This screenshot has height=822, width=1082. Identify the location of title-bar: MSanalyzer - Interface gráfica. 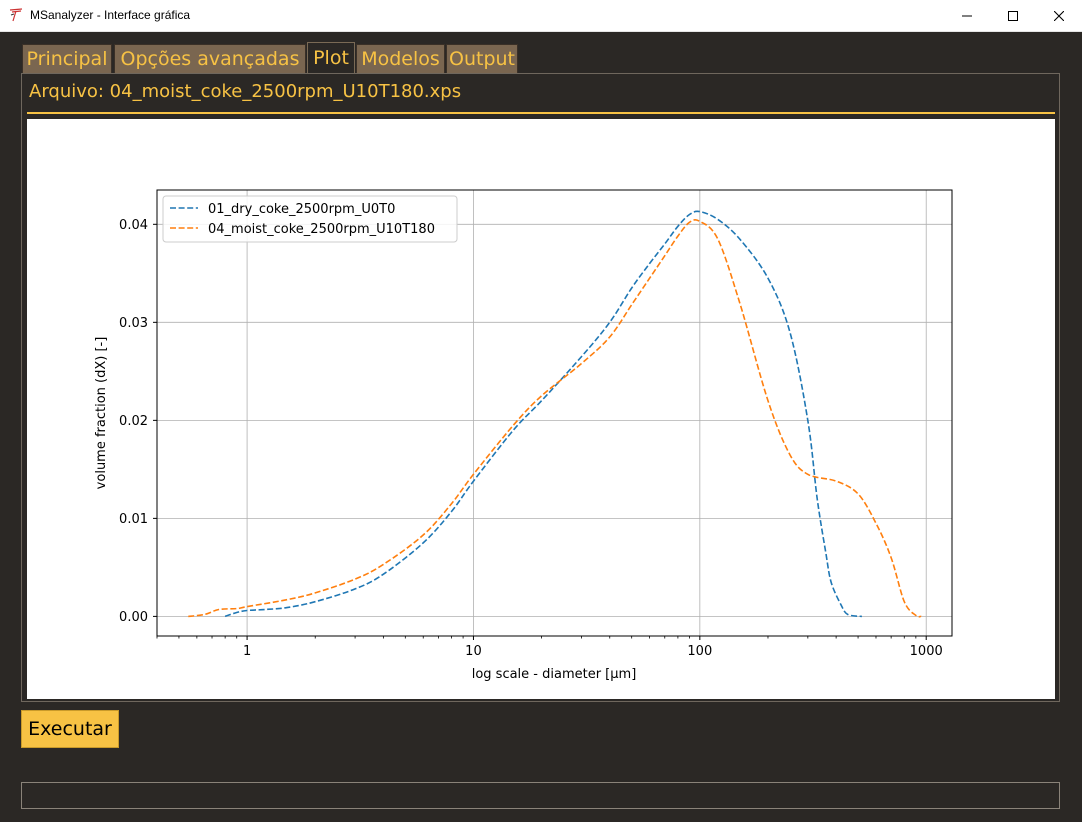
(541, 16).